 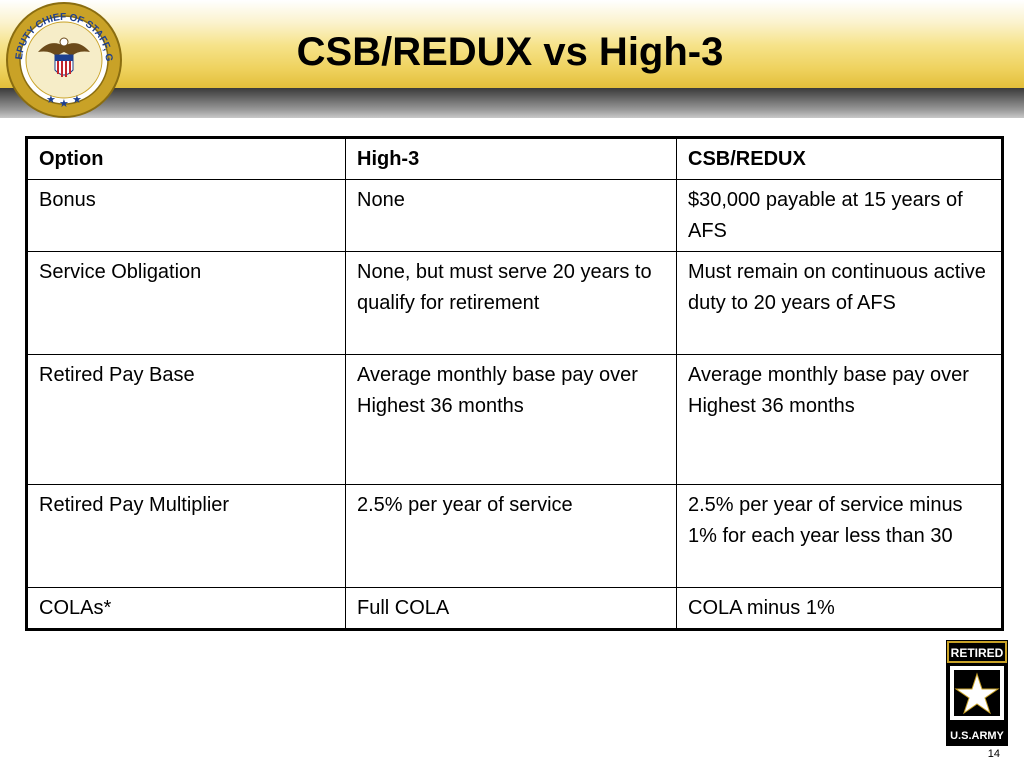 What do you see at coordinates (186, 536) in the screenshot?
I see `table-cell: Retired Pay Multiplier` at bounding box center [186, 536].